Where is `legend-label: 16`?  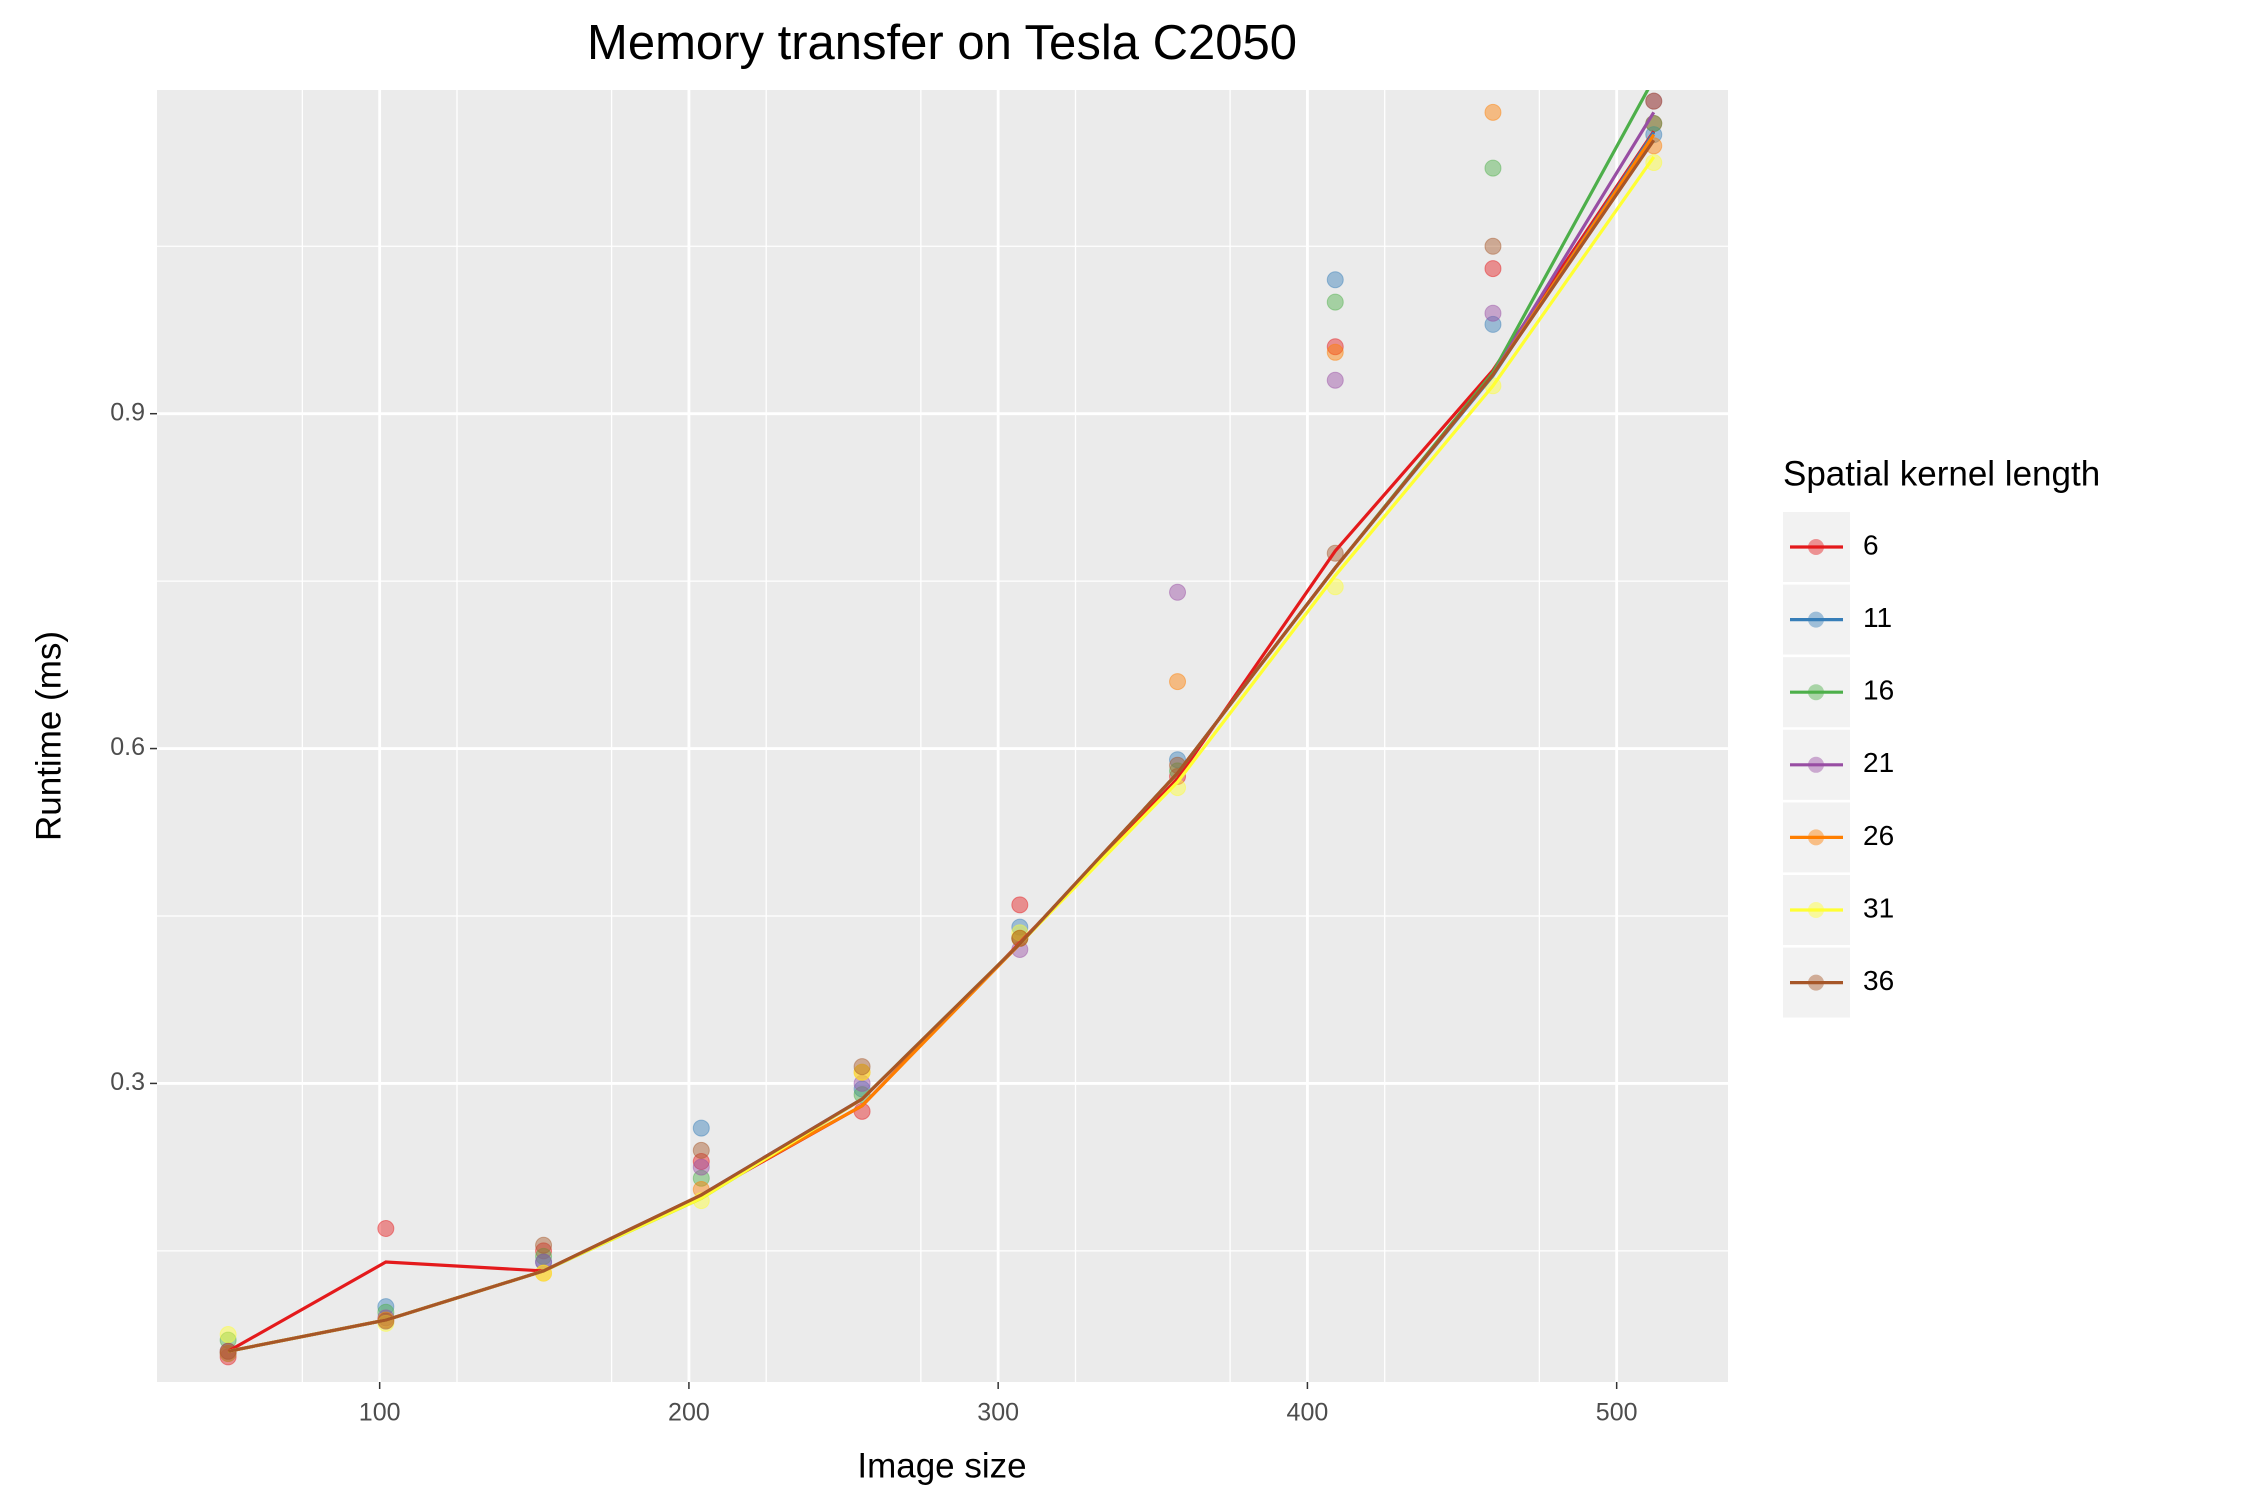
legend-label: 16 is located at coordinates (1878, 690).